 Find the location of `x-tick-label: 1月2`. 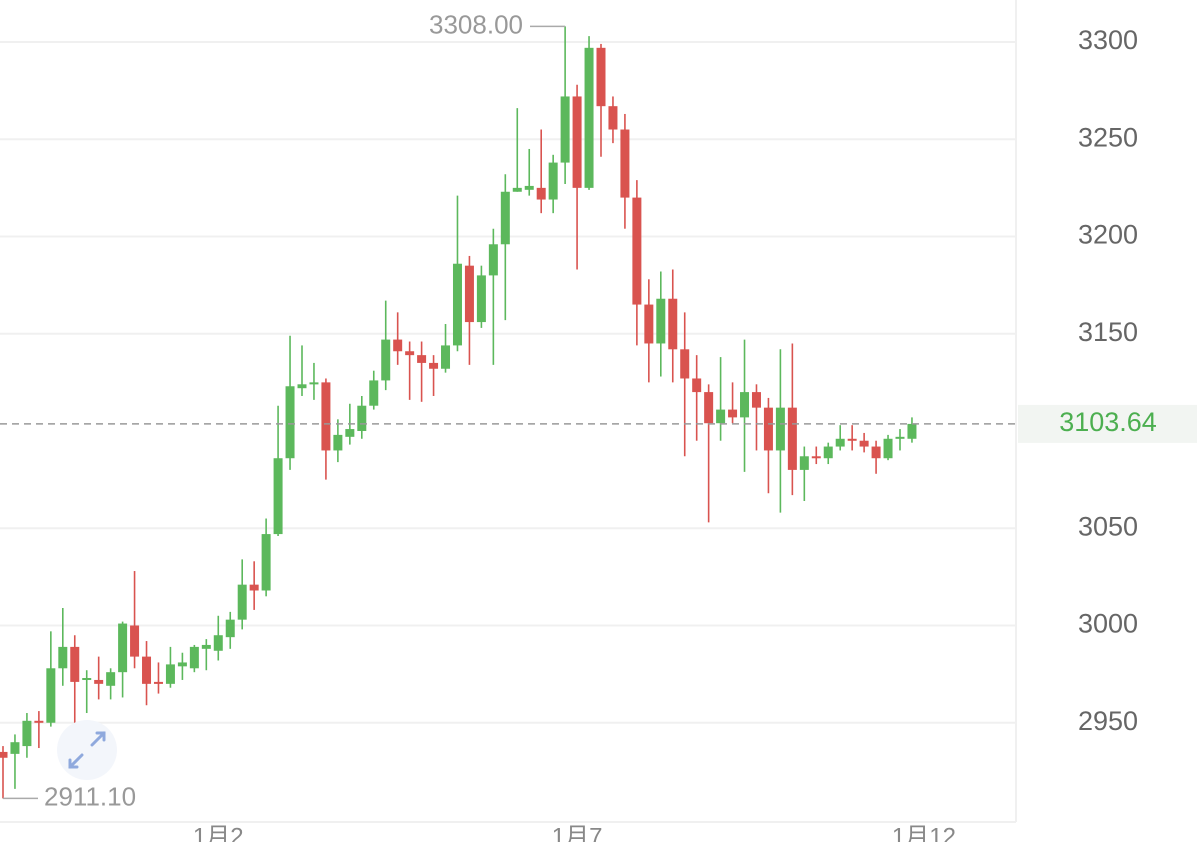

x-tick-label: 1月2 is located at coordinates (218, 832).